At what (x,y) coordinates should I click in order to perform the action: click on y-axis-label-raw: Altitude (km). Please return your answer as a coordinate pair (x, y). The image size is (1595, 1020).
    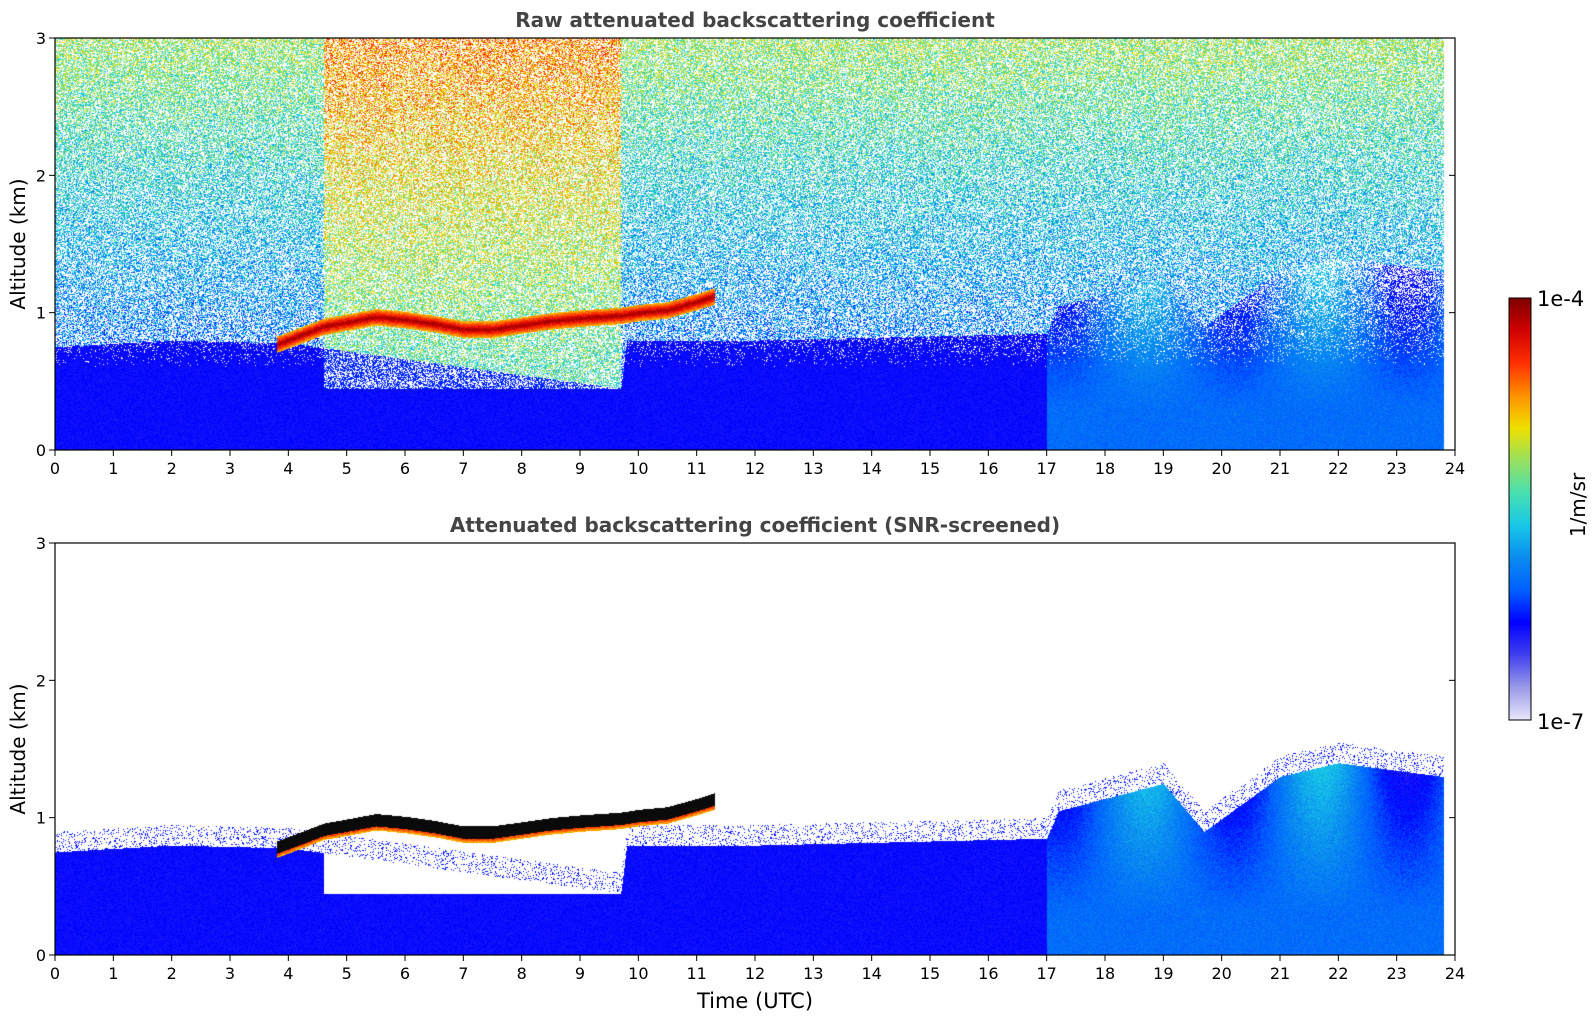
    Looking at the image, I should click on (18, 243).